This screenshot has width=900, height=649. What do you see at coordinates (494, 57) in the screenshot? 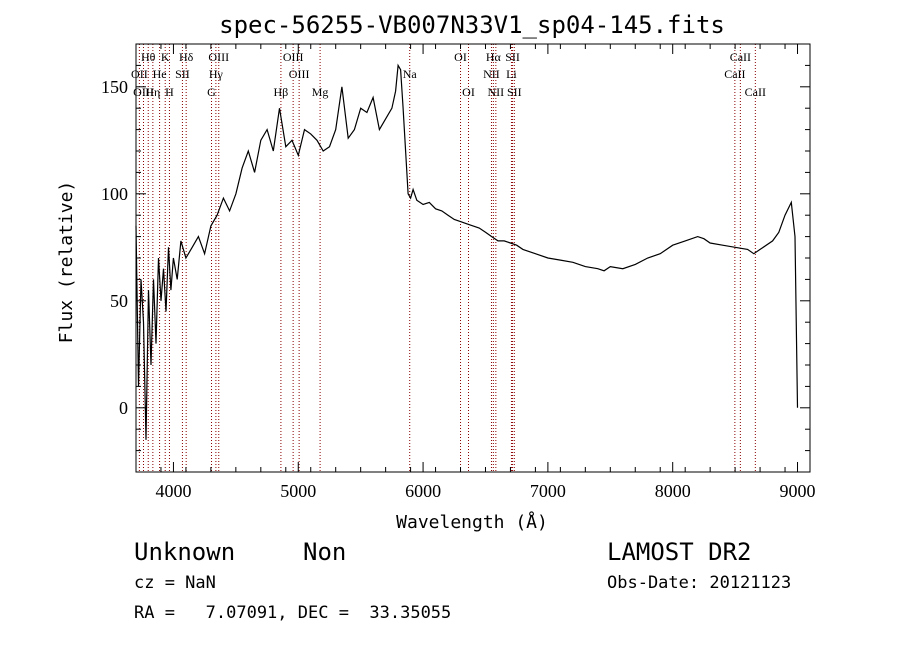
I see `spectral-line-label: Hα` at bounding box center [494, 57].